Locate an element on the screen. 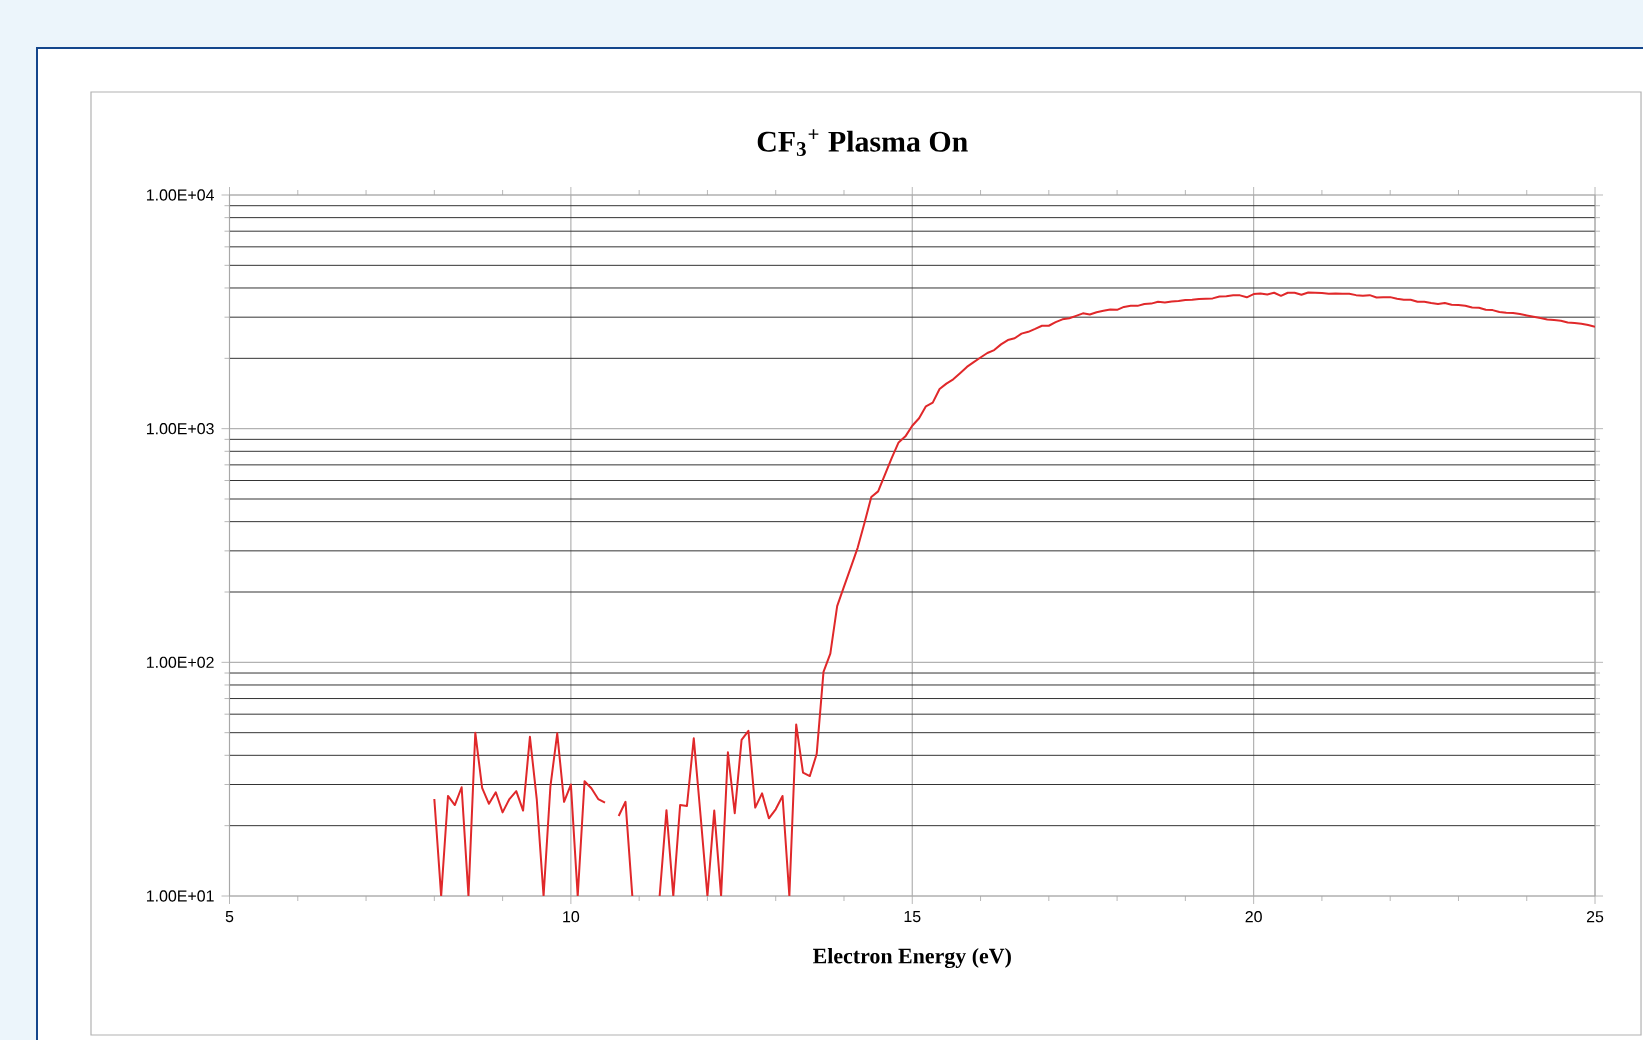 This screenshot has height=1040, width=1643. y-tick-label: 1.00E+03 is located at coordinates (180, 429).